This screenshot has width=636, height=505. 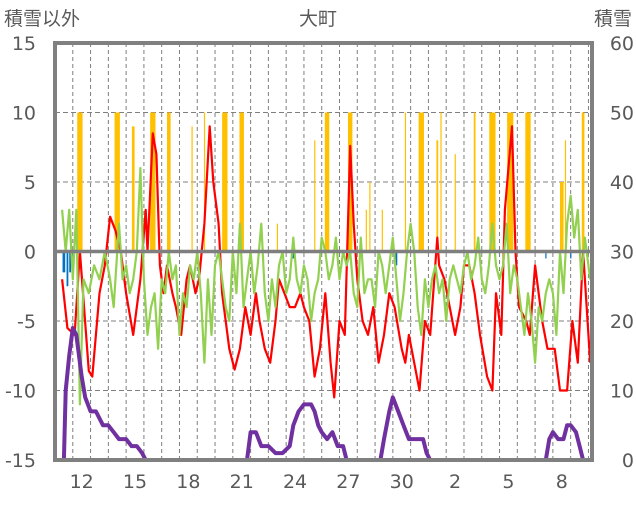 What do you see at coordinates (402, 482) in the screenshot?
I see `x-tick-label: 30` at bounding box center [402, 482].